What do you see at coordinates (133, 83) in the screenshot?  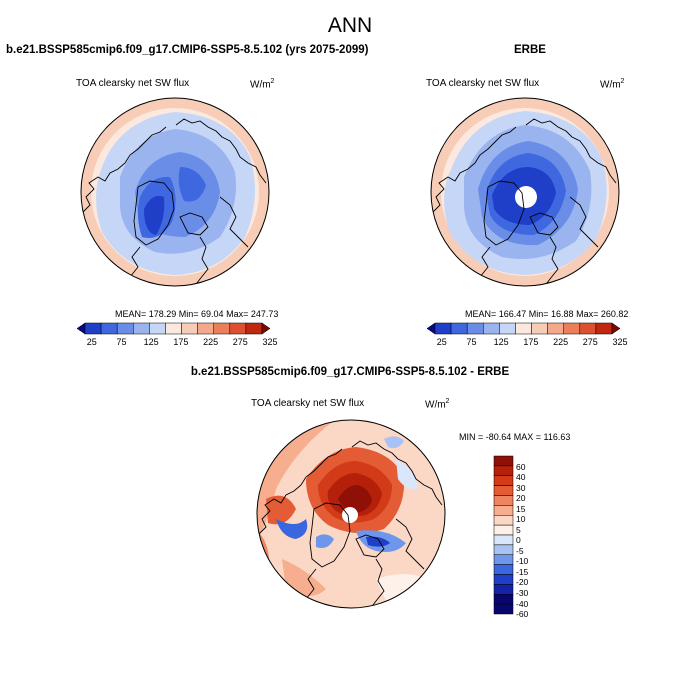 I see `case-variable-label: TOA clearsky net SW flux` at bounding box center [133, 83].